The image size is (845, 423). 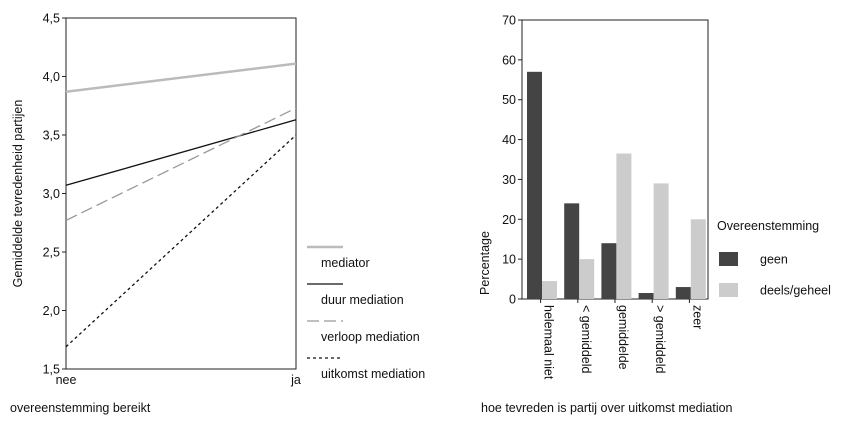 What do you see at coordinates (623, 337) in the screenshot?
I see `x-tick-label: gemiddelde` at bounding box center [623, 337].